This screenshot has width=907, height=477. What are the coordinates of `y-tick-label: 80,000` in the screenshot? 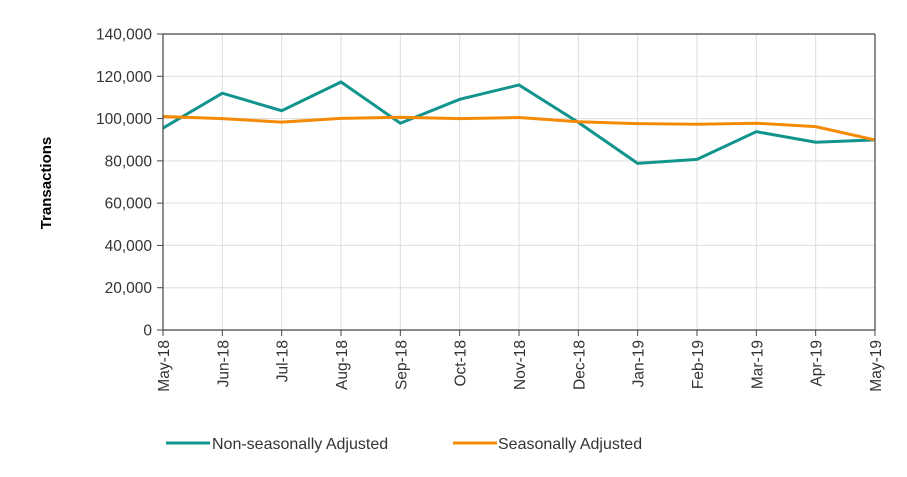 It's located at (129, 161).